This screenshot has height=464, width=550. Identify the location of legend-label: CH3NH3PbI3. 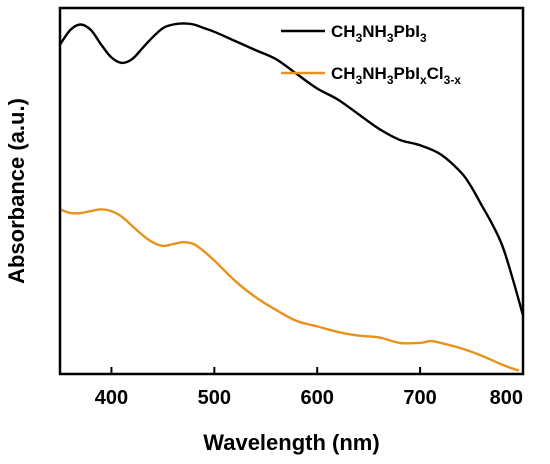
(379, 33).